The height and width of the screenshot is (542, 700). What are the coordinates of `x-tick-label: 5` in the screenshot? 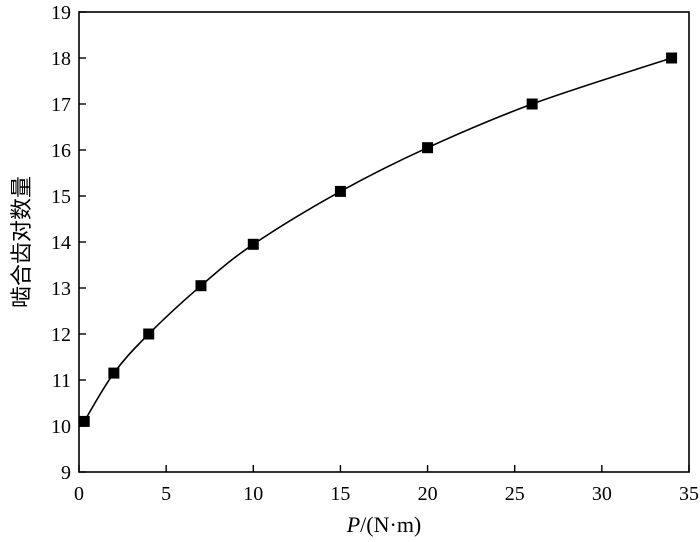 It's located at (166, 494).